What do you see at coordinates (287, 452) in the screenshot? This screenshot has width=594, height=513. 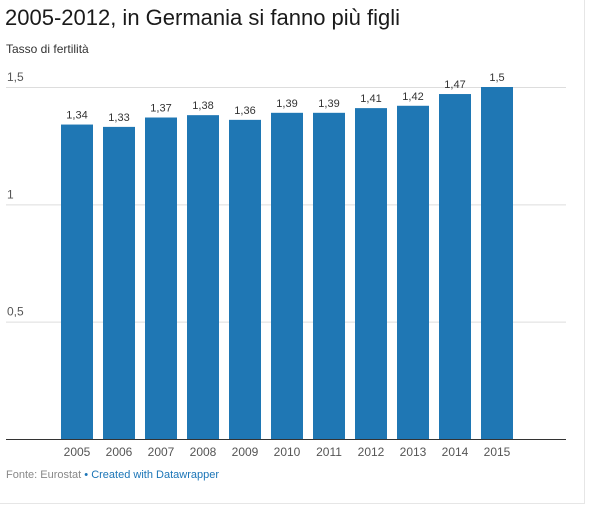 I see `x-tick-label: 2010` at bounding box center [287, 452].